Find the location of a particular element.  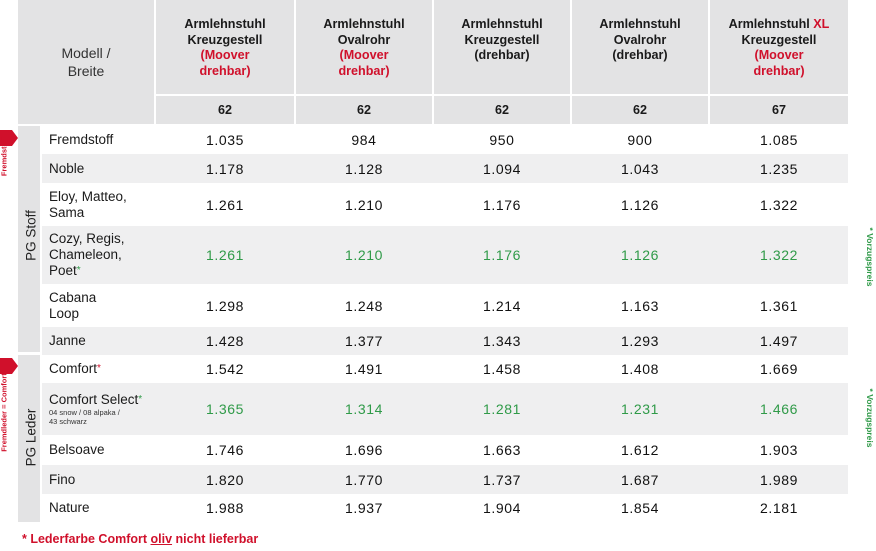

footnote-prefix: * Lederfarbe Comfort is located at coordinates (86, 539).